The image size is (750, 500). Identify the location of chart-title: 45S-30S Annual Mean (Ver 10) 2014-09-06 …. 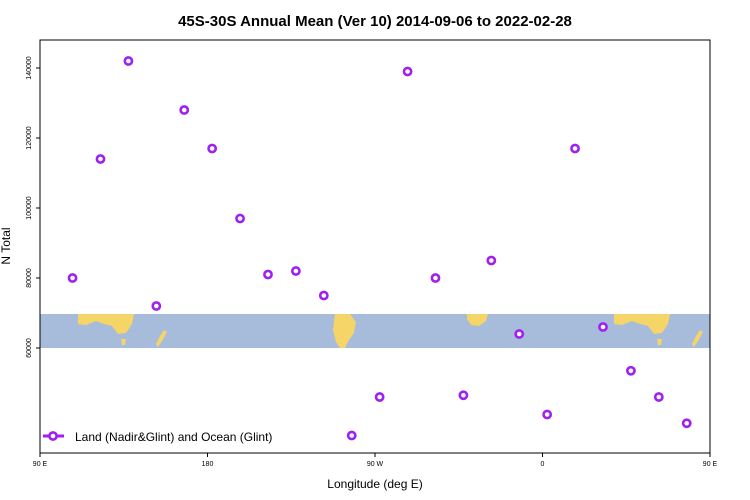
(375, 21).